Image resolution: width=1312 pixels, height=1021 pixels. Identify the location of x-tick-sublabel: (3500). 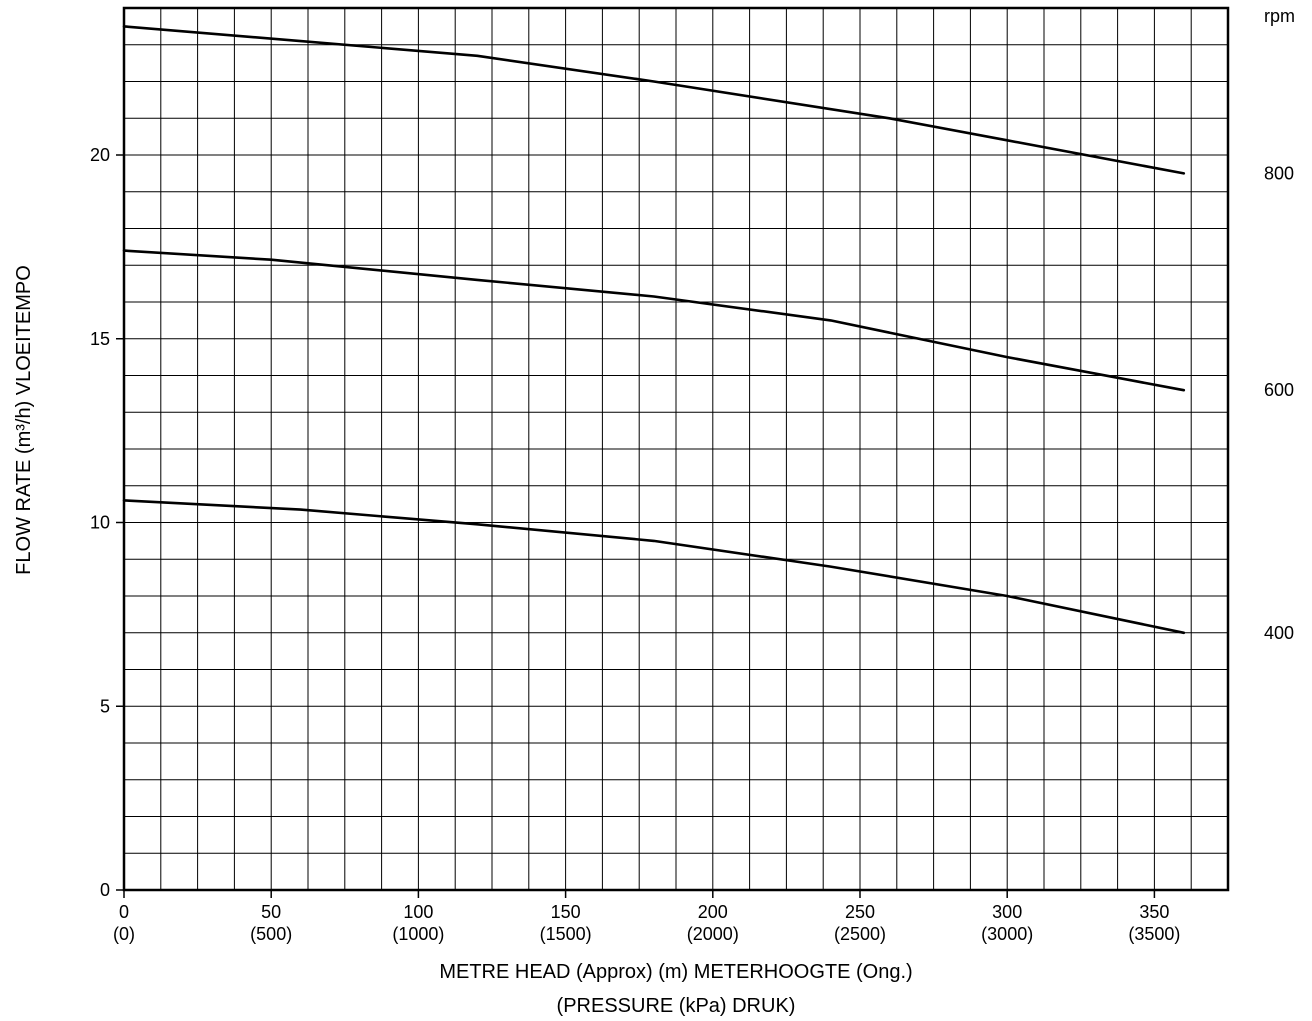
(1154, 934).